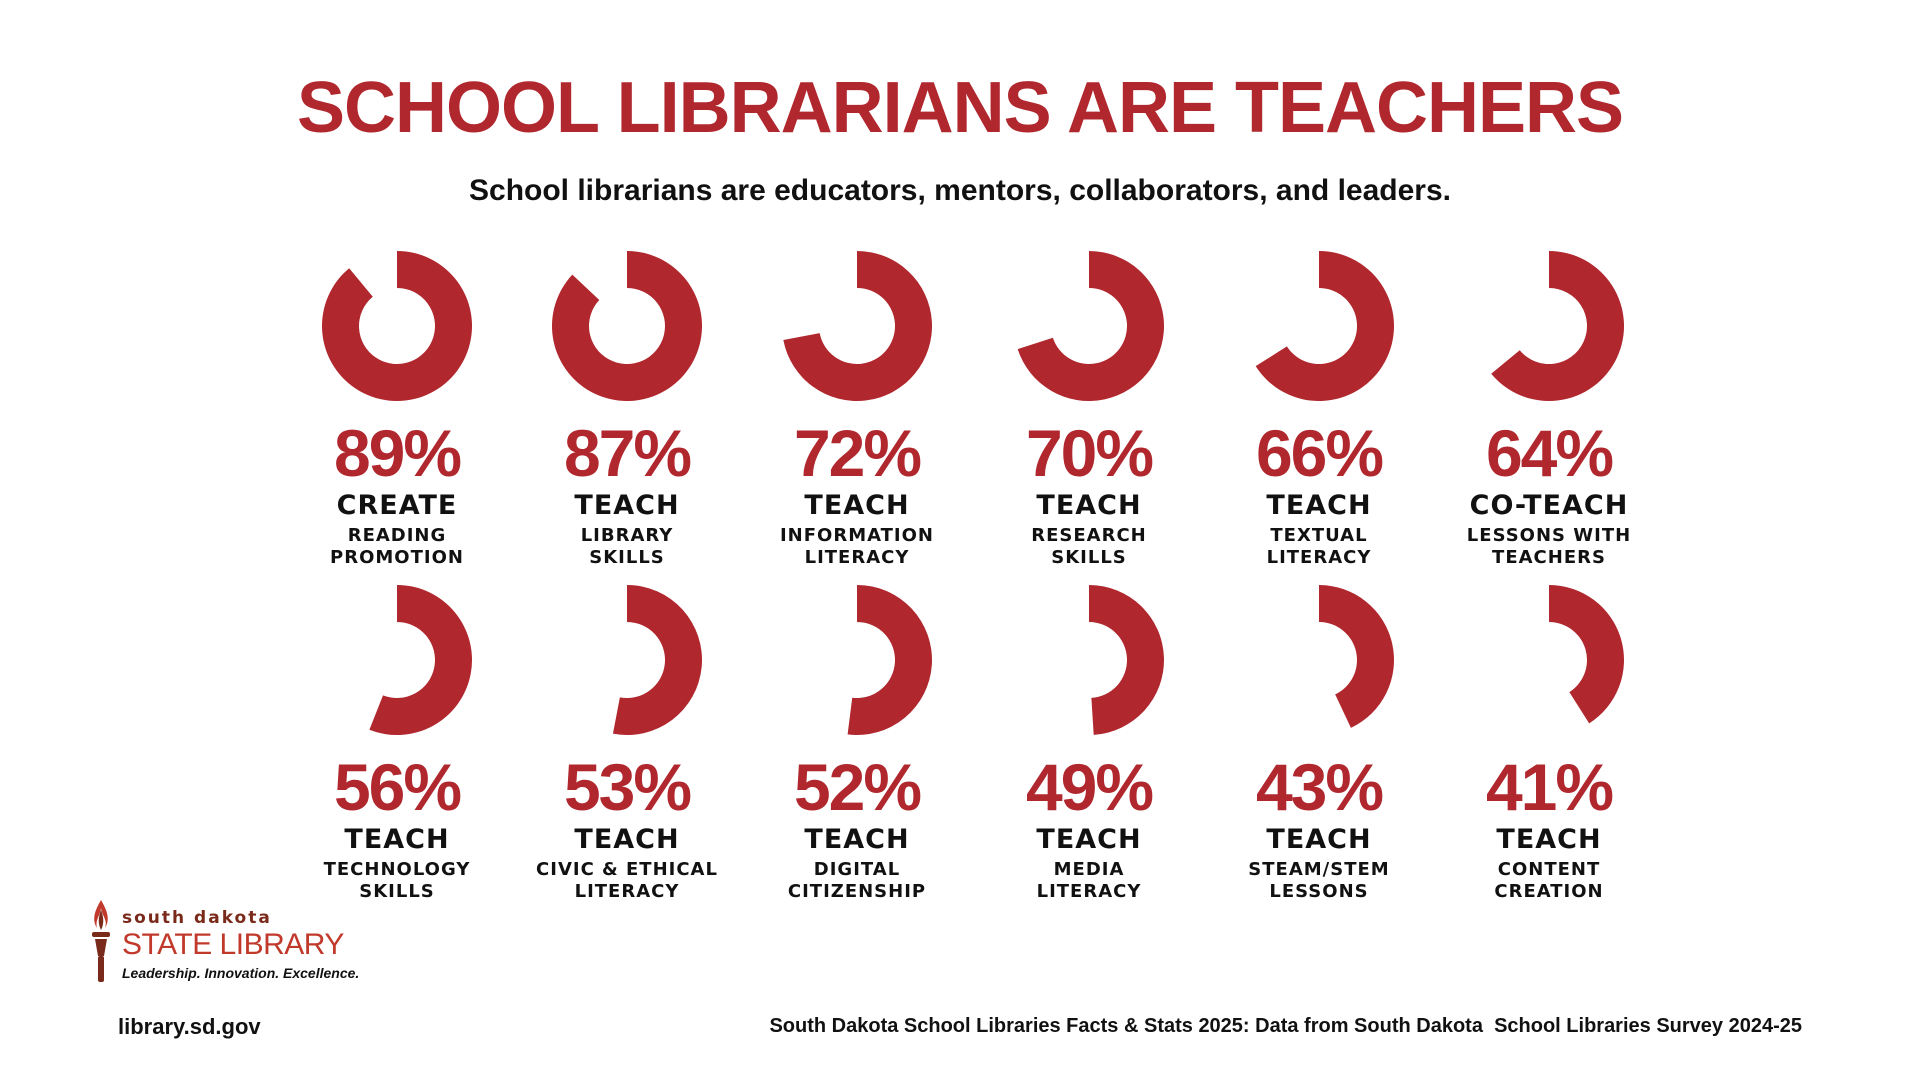 This screenshot has height=1080, width=1920. What do you see at coordinates (857, 407) in the screenshot?
I see `stat-cell: 72% TEACH INFORMATION LITERACY` at bounding box center [857, 407].